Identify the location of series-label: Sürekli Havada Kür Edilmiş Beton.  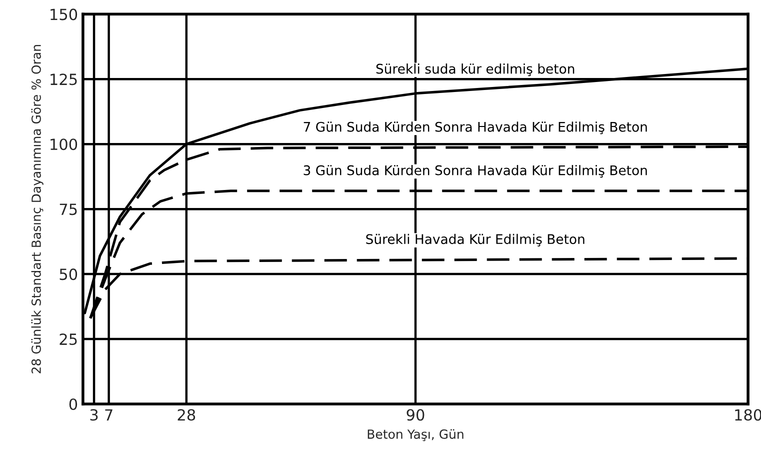
(475, 240).